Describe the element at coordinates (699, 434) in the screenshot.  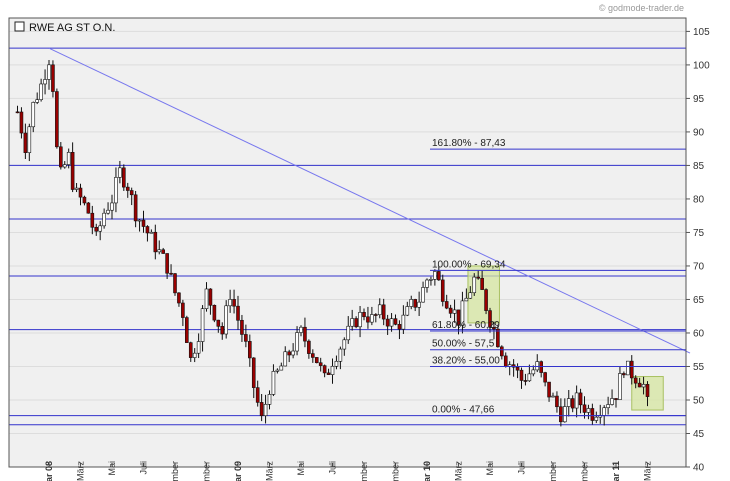
I see `y-tick-label: 45` at that location.